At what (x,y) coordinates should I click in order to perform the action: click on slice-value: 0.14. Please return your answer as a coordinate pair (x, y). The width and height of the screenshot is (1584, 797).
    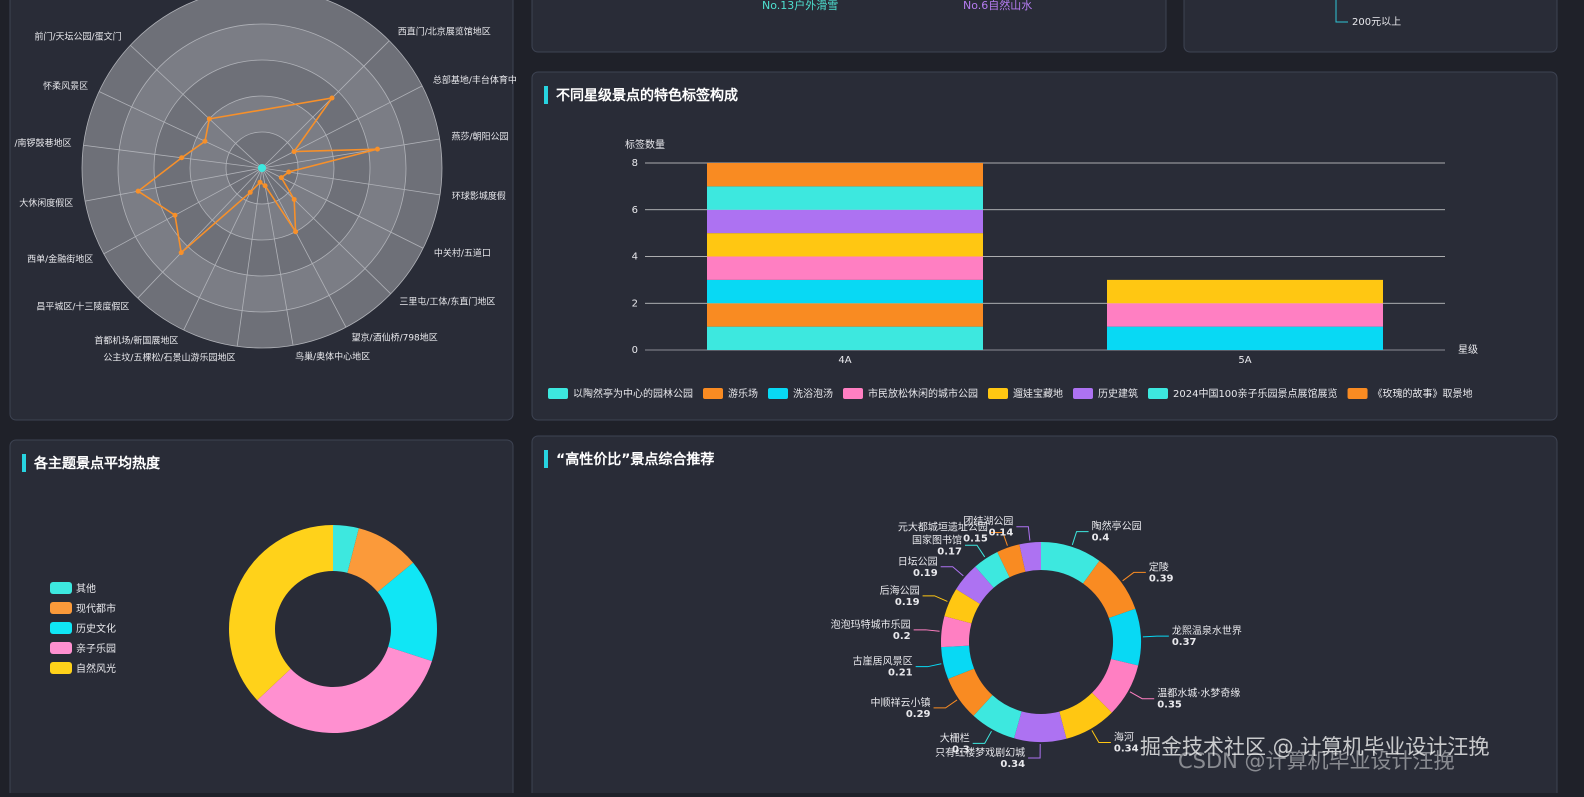
    Looking at the image, I should click on (1001, 533).